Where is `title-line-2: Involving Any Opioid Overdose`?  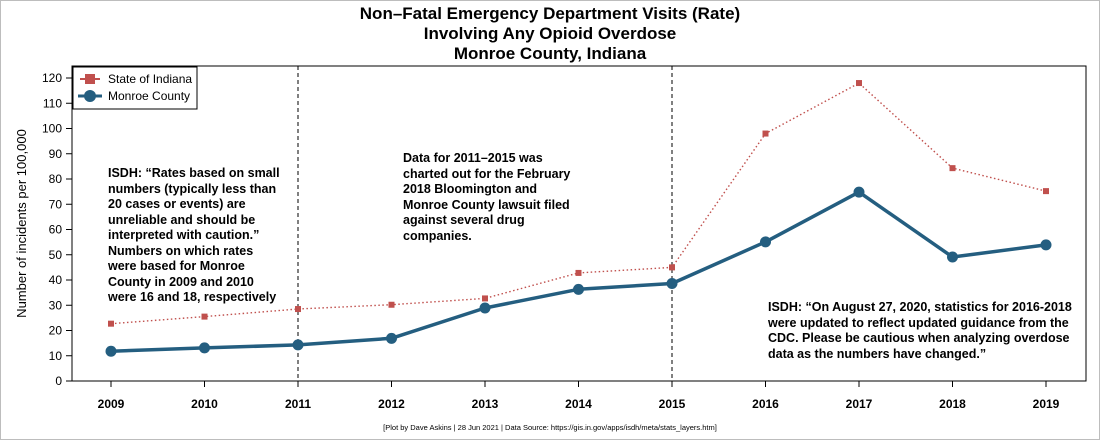
title-line-2: Involving Any Opioid Overdose is located at coordinates (550, 33).